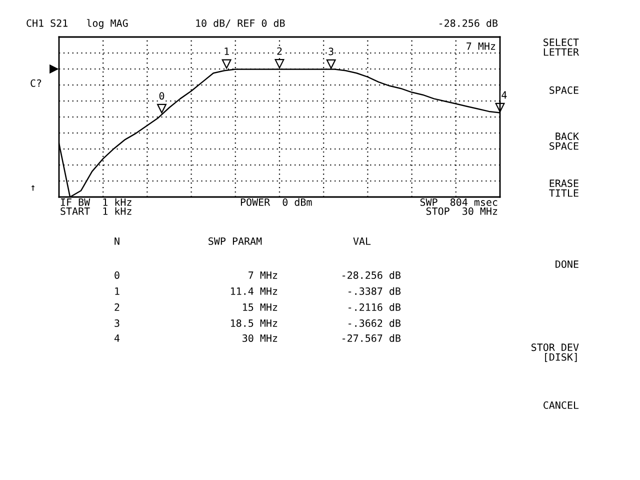  Describe the element at coordinates (371, 338) in the screenshot. I see `text: -27.567 dB` at that location.